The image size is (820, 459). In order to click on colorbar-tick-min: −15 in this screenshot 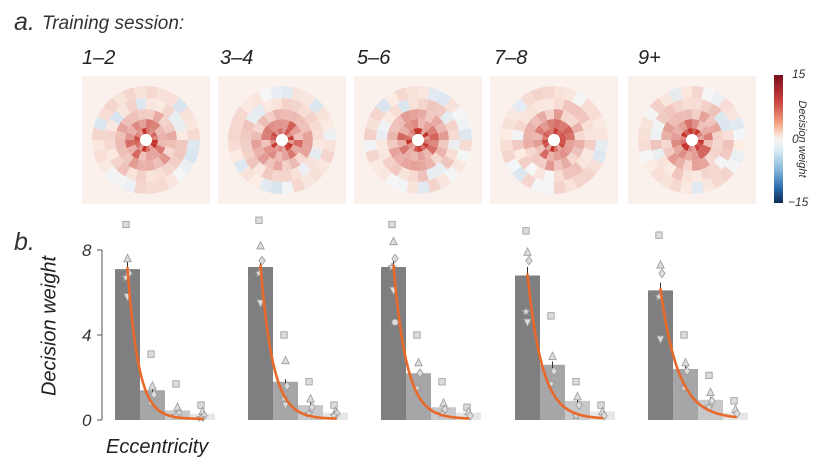, I will do `click(798, 202)`.